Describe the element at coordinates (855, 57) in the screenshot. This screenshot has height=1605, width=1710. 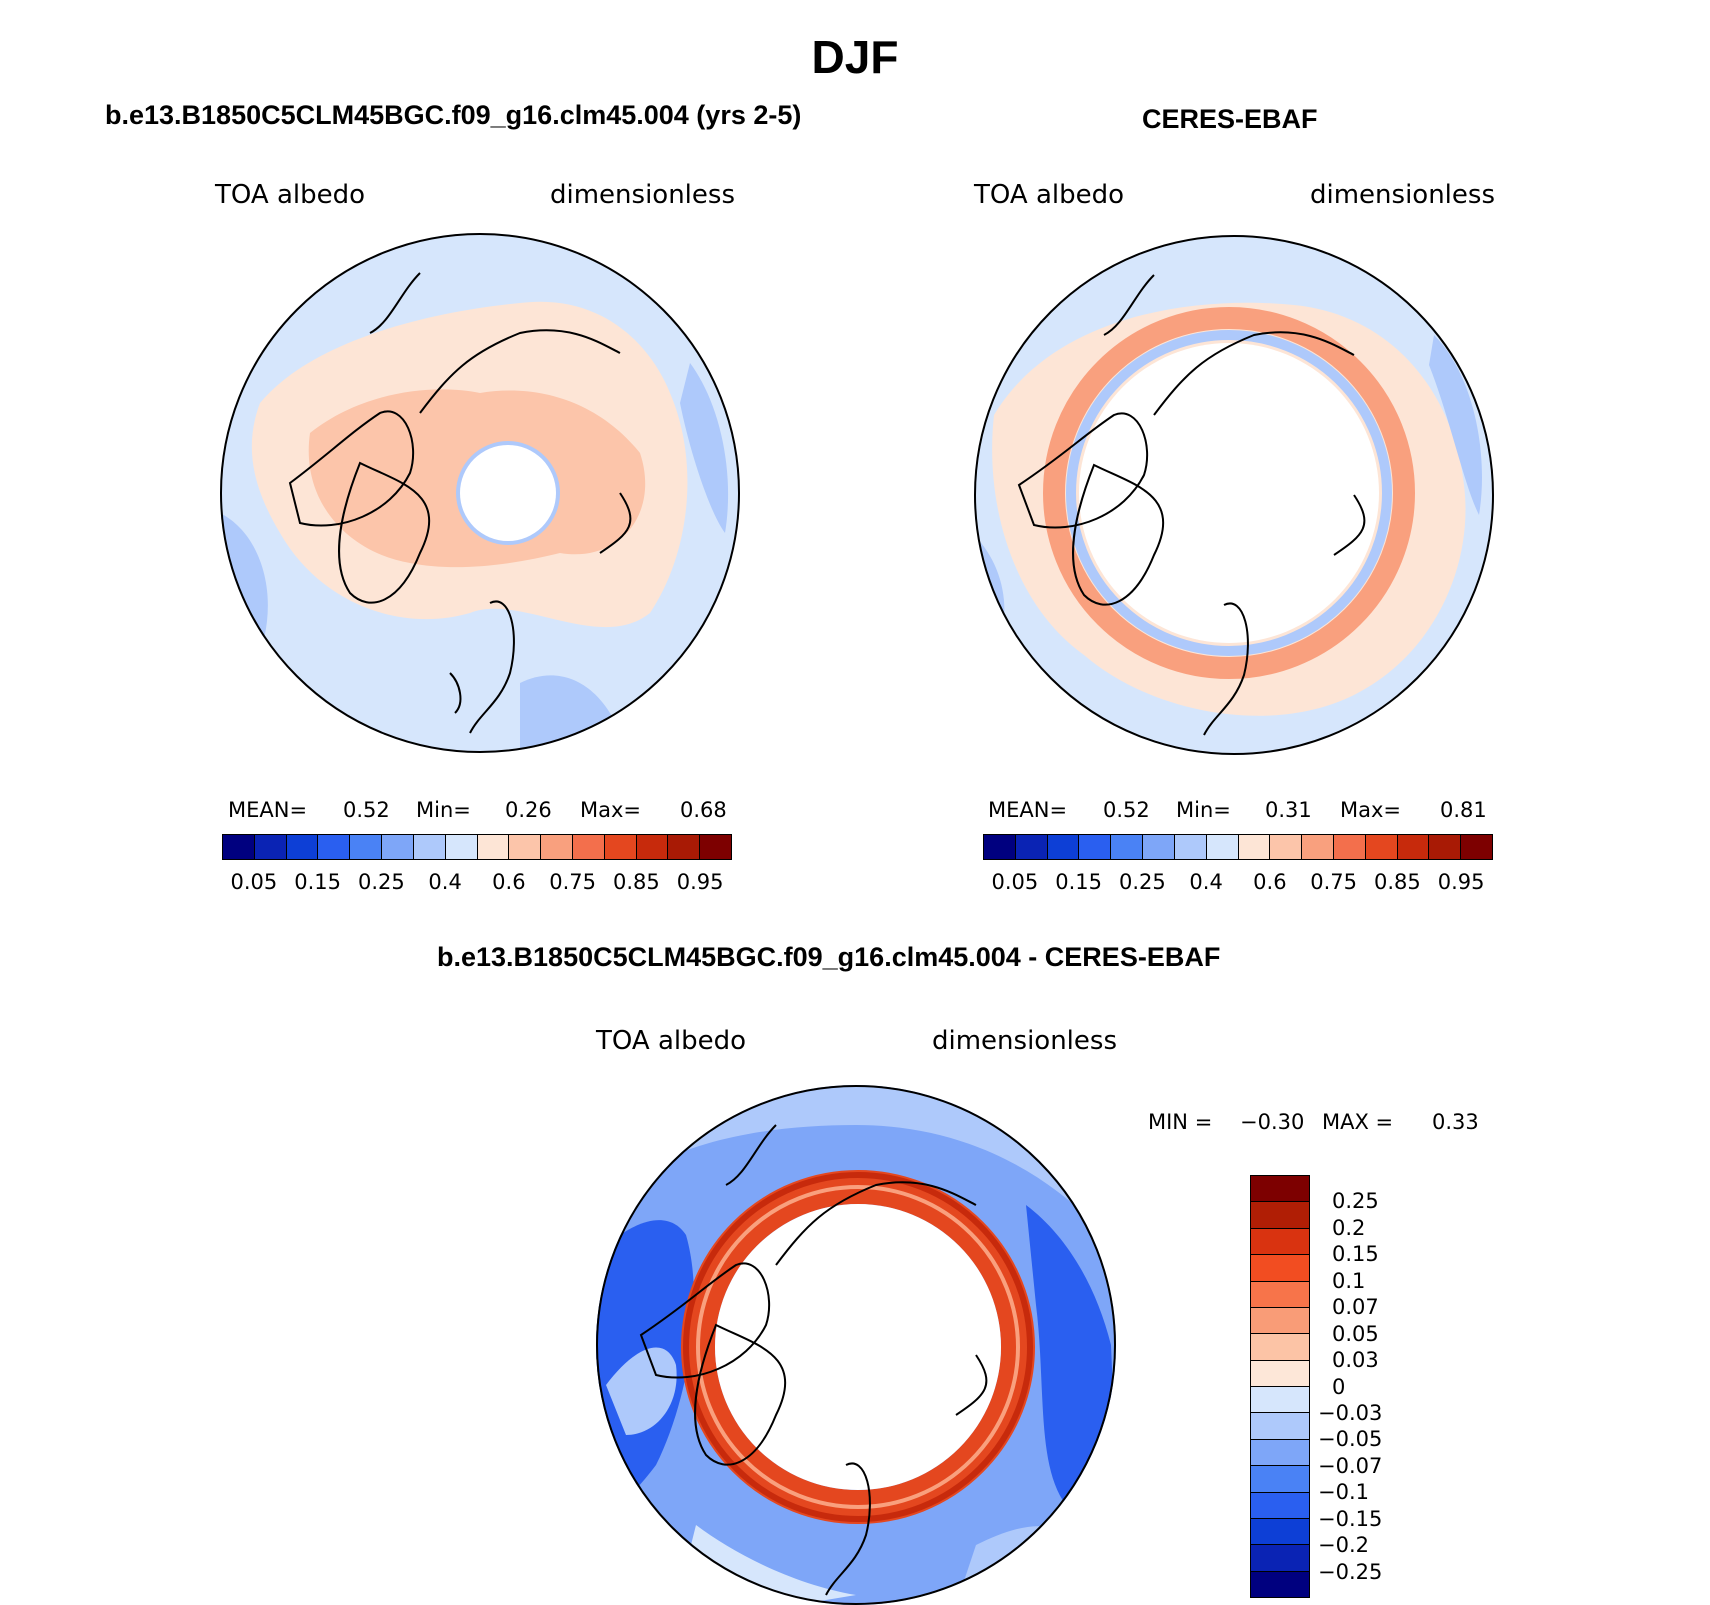
I see `page-title: DJF` at that location.